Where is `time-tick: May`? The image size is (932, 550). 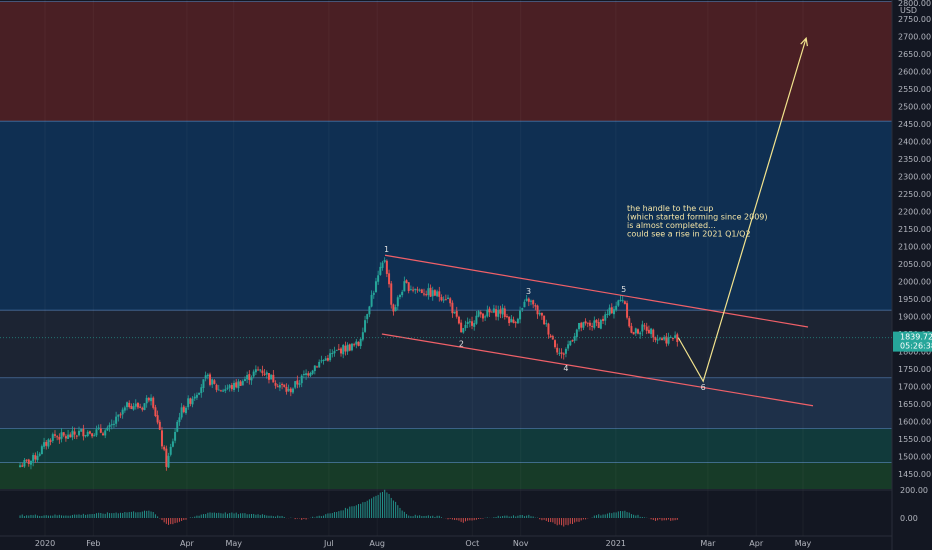
time-tick: May is located at coordinates (803, 543).